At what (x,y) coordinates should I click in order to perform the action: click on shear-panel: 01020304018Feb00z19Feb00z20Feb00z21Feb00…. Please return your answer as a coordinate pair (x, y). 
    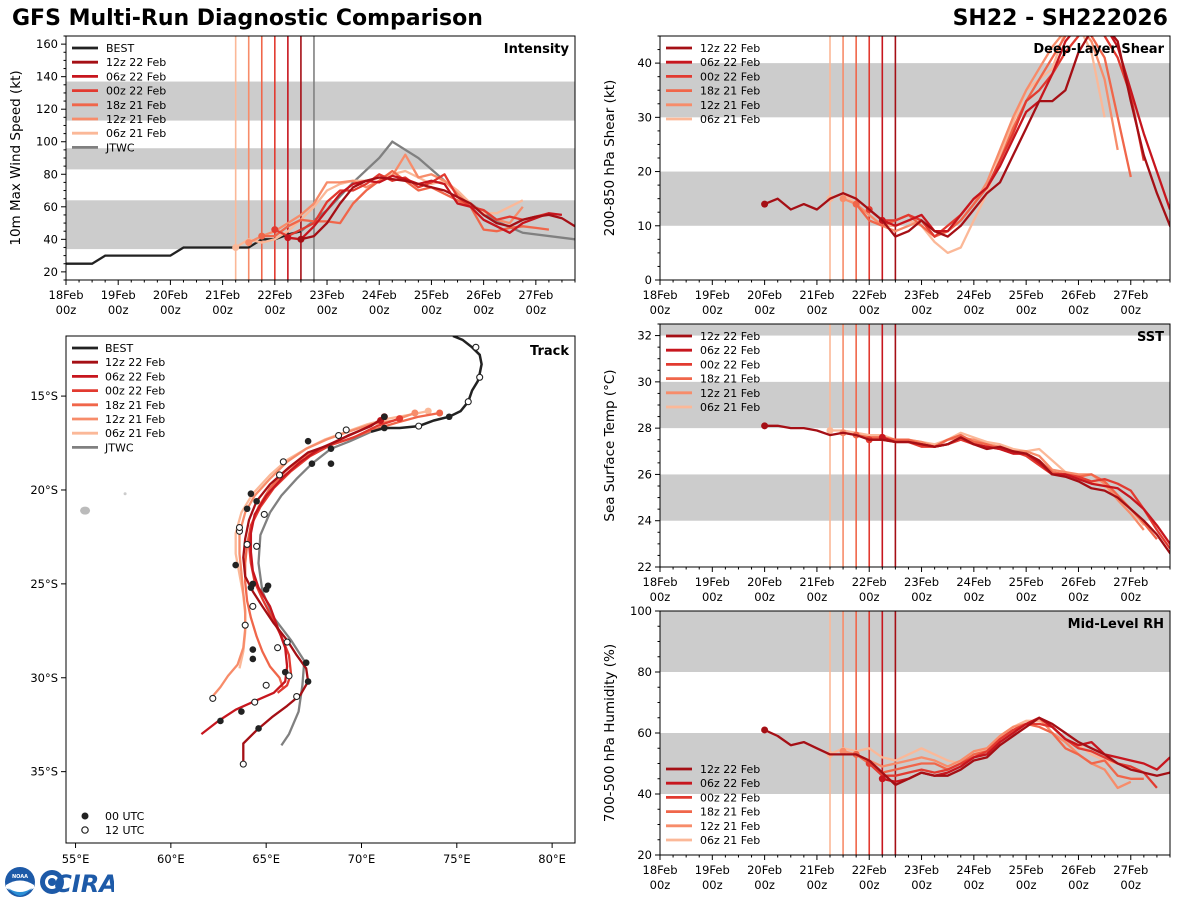
    Looking at the image, I should click on (886, 176).